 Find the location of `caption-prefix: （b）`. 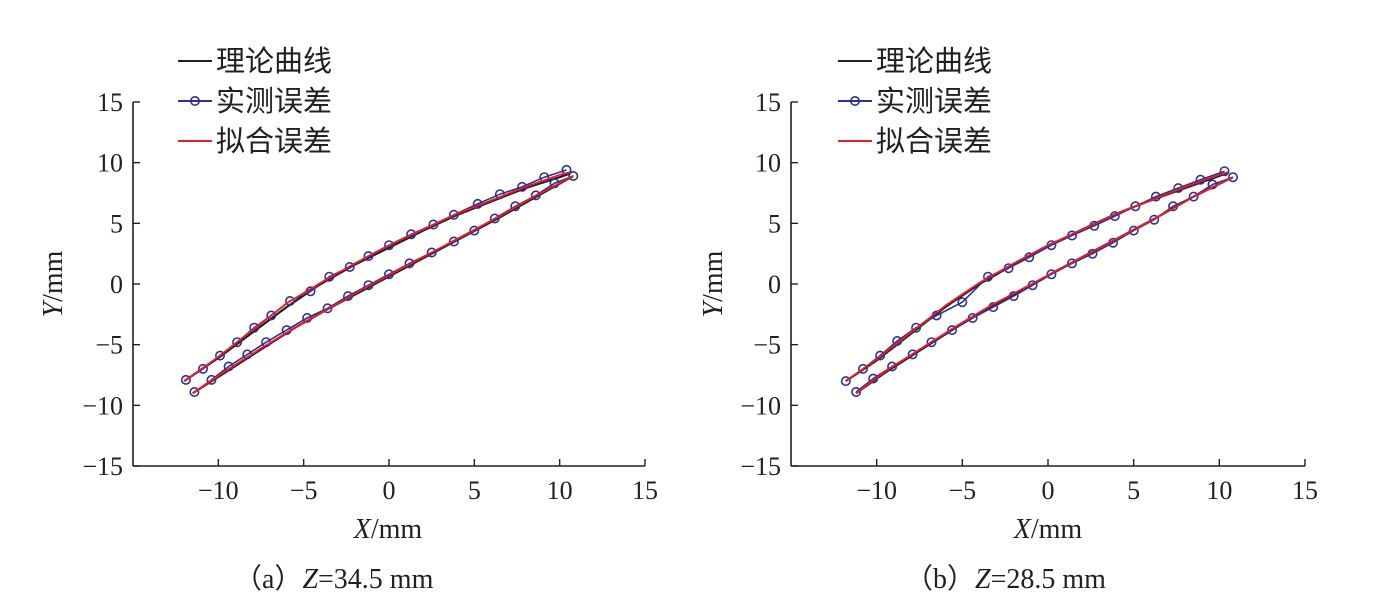

caption-prefix: （b） is located at coordinates (940, 579).